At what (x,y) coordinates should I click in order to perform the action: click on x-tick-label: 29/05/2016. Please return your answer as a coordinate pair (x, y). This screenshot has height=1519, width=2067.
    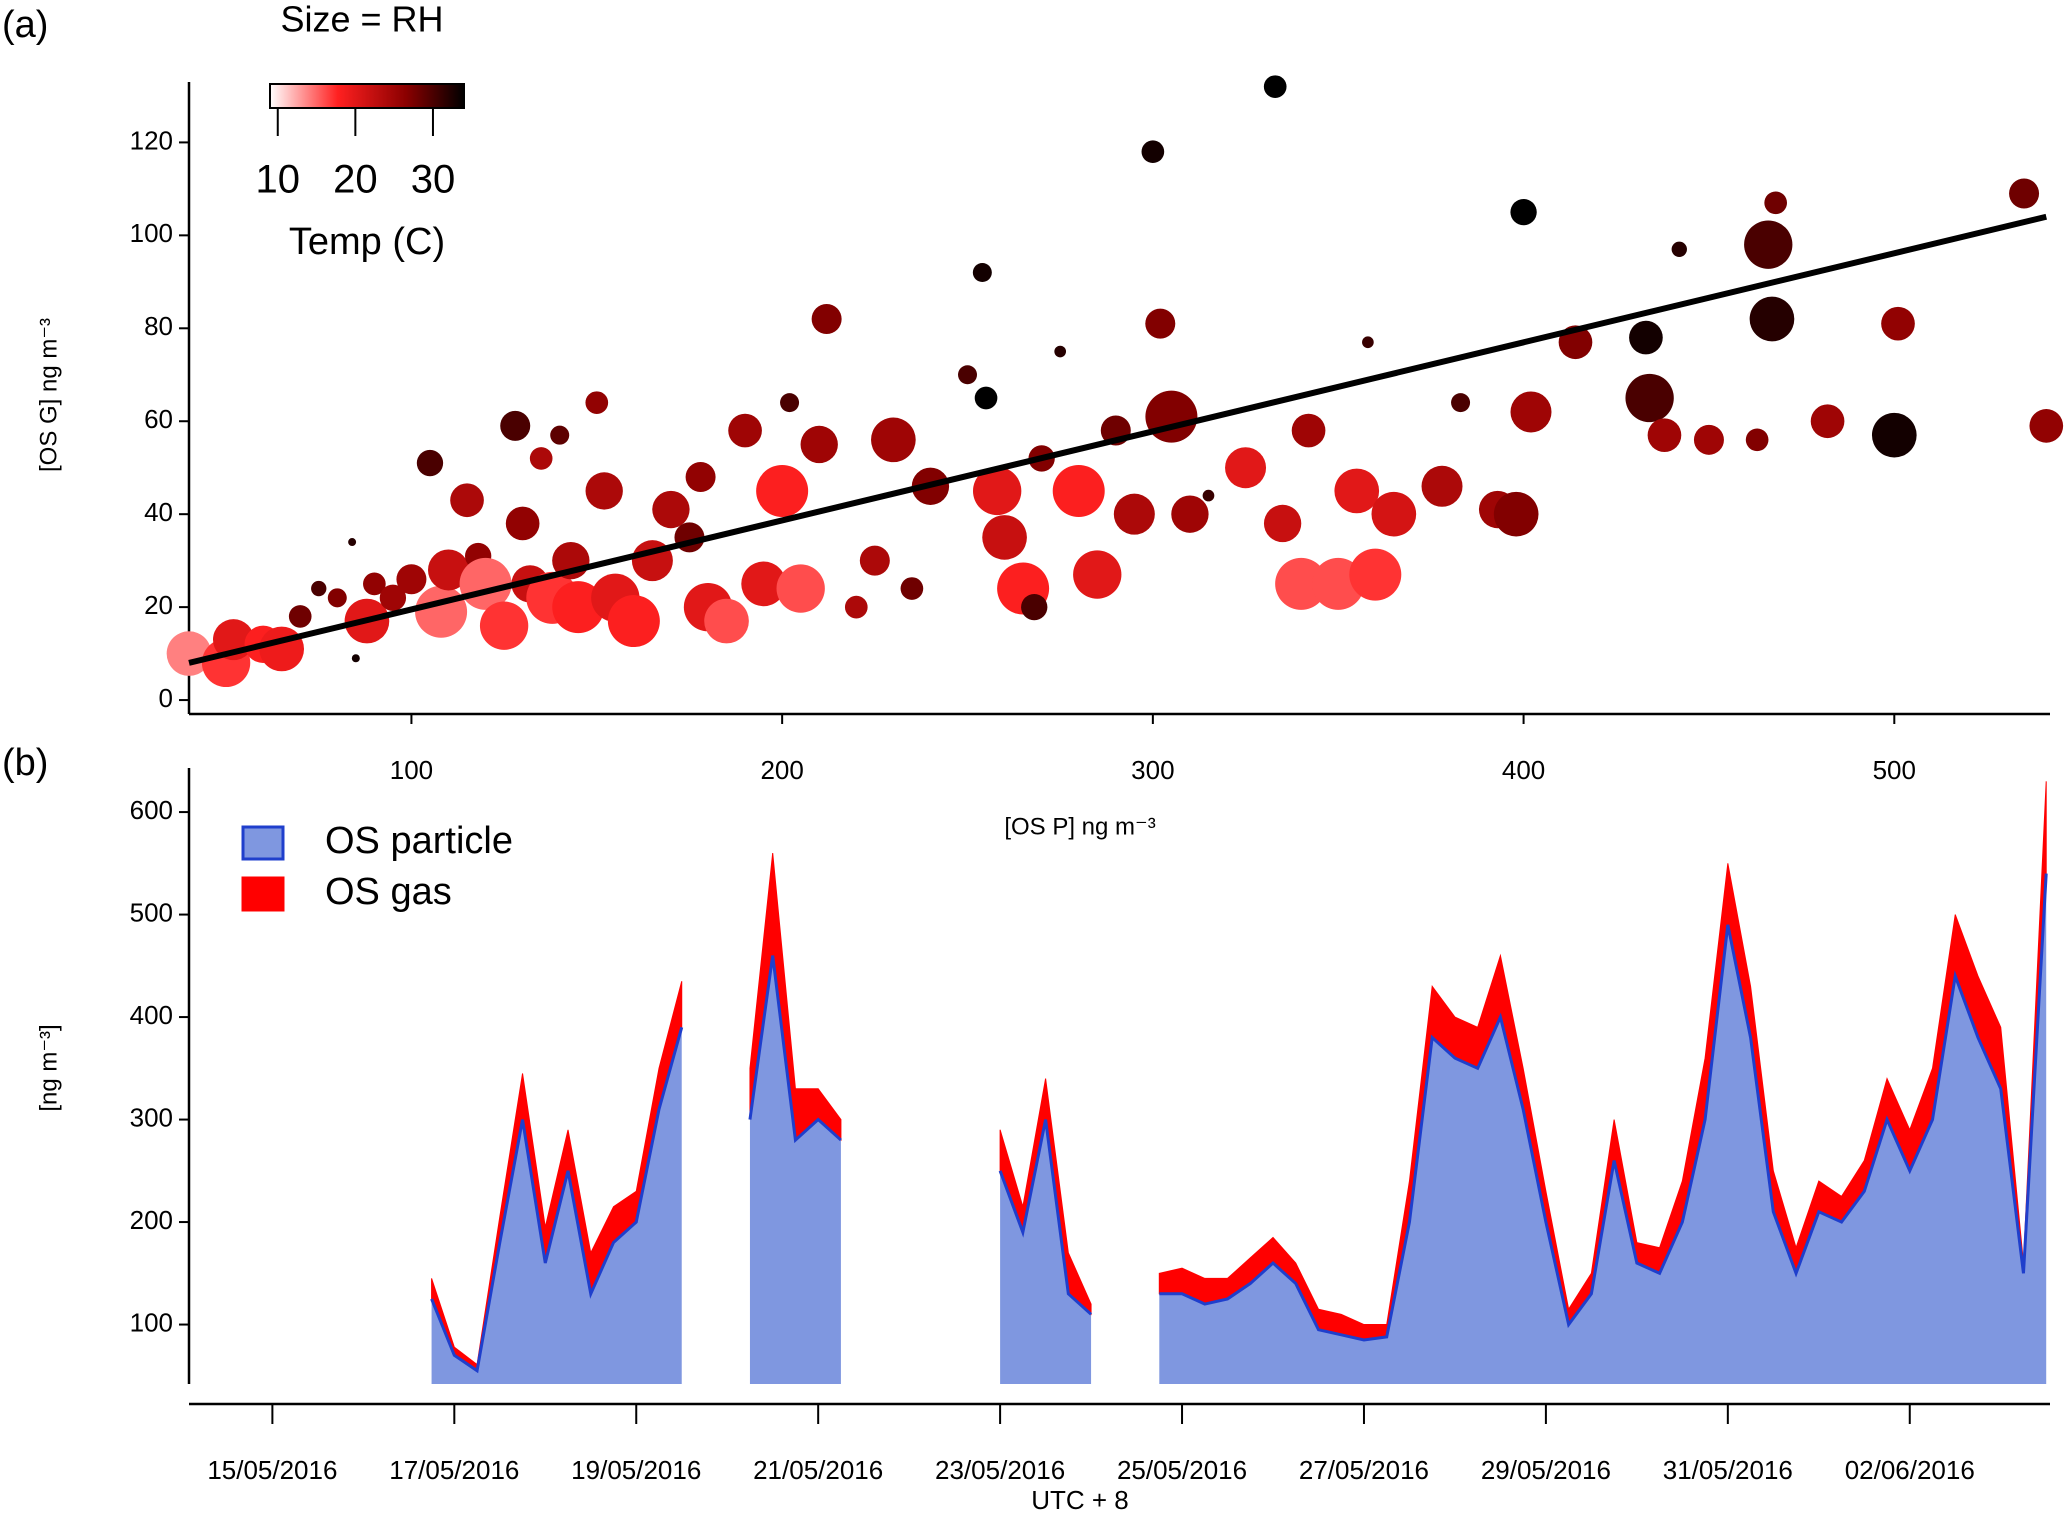
    Looking at the image, I should click on (1546, 1470).